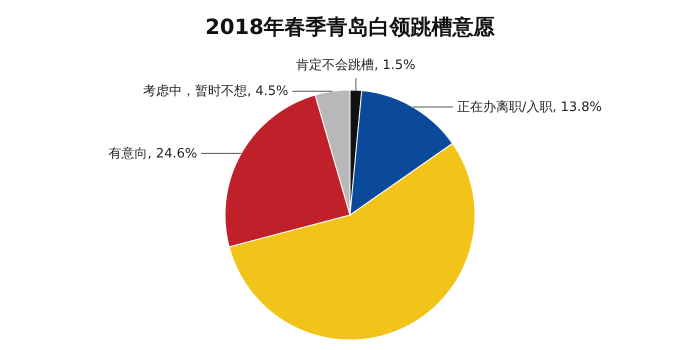 The image size is (700, 350). I want to click on slice-label: 考虑中，暂时不想, 4.5%, so click(215, 92).